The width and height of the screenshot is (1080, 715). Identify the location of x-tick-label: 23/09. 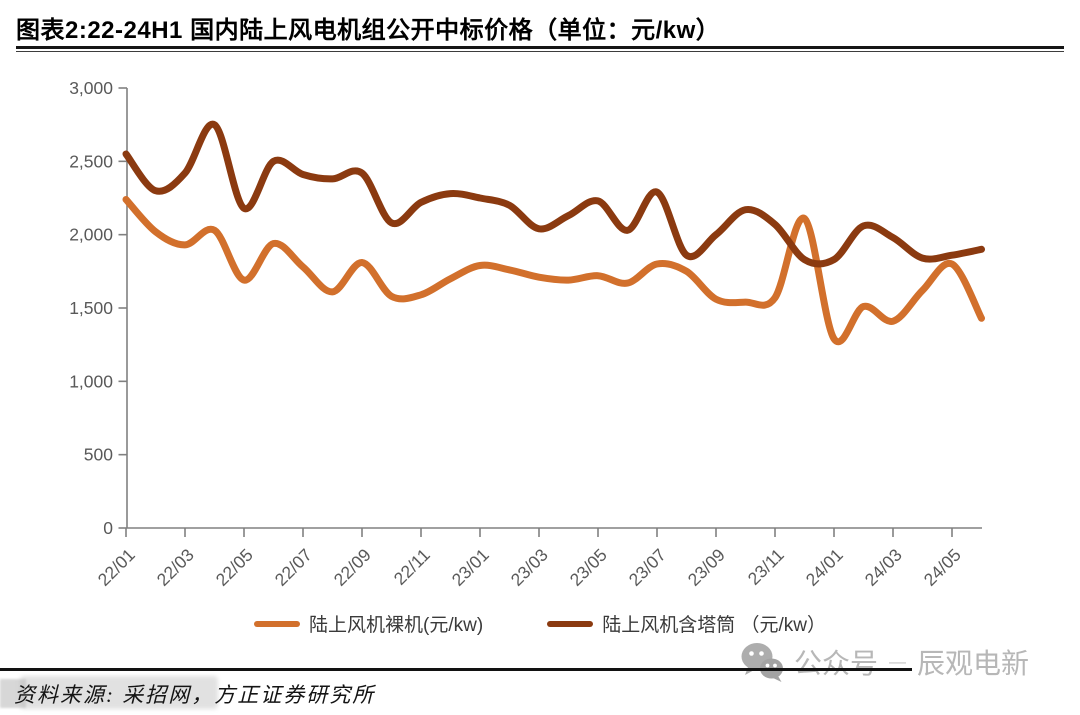
(706, 567).